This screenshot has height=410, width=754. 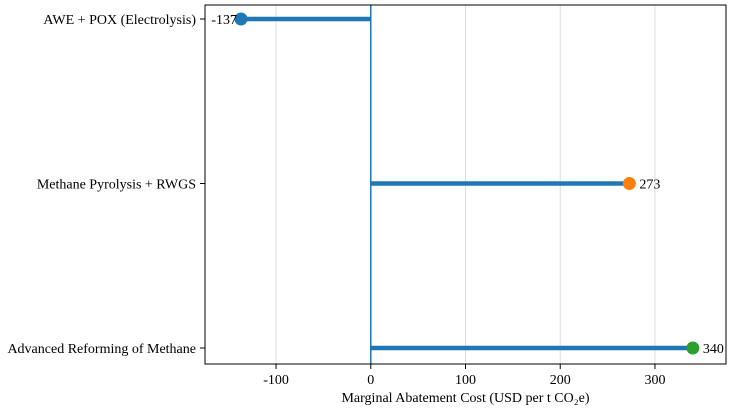 I want to click on x-tick-label: 200, so click(x=560, y=380).